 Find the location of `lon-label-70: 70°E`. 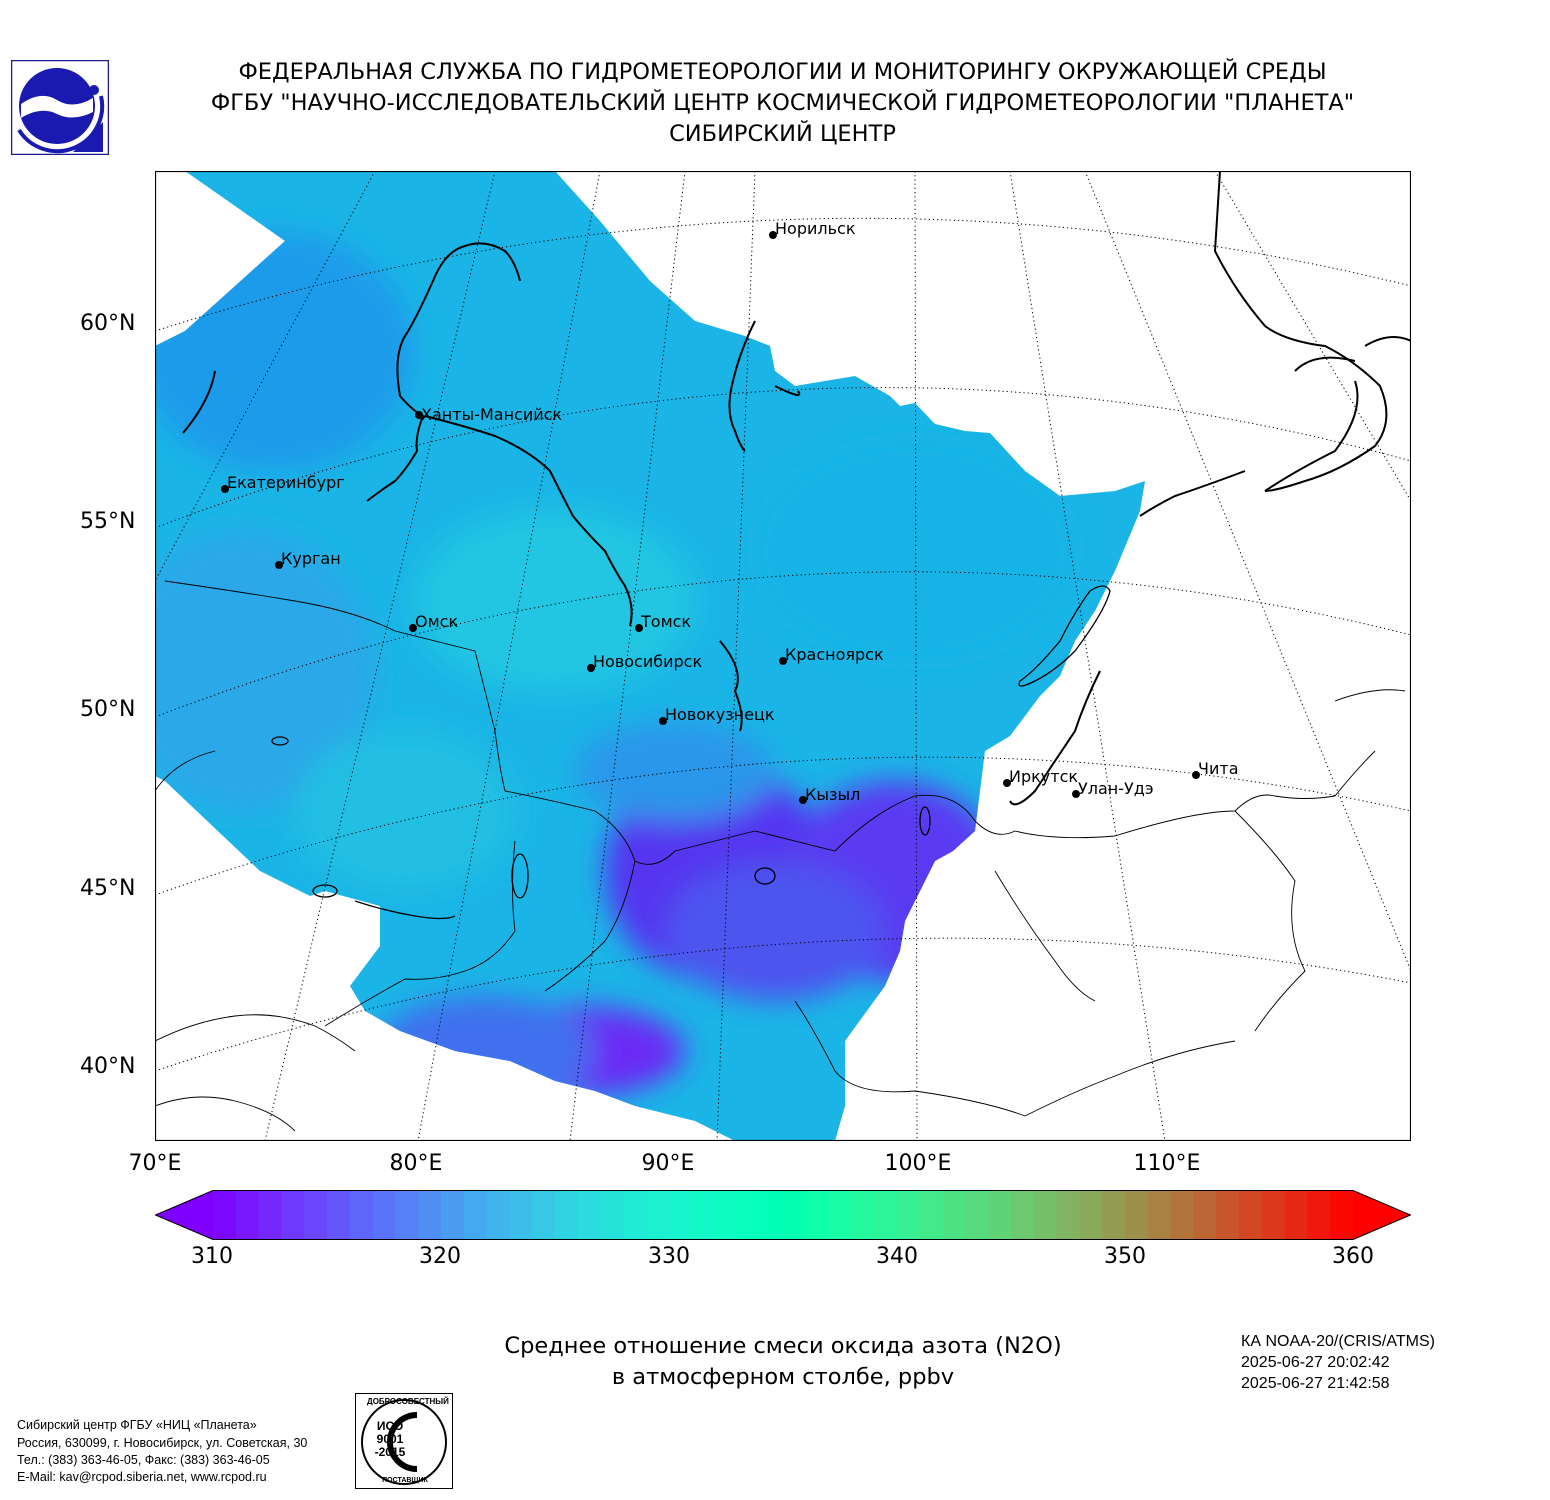

lon-label-70: 70°E is located at coordinates (155, 1163).